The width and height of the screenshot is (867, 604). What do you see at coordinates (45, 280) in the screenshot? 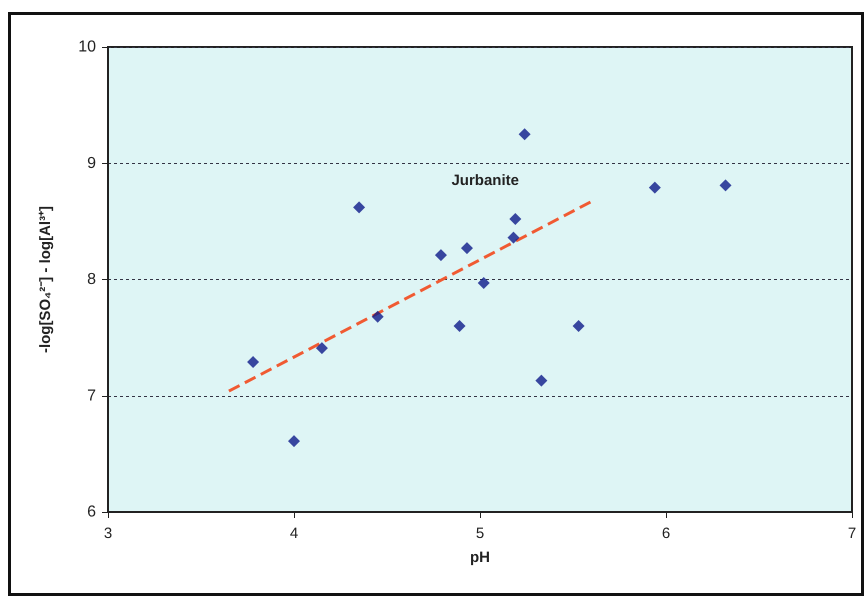
I see `y-axis-title: -log[SO₄²⁻] - log[Al³⁺]` at bounding box center [45, 280].